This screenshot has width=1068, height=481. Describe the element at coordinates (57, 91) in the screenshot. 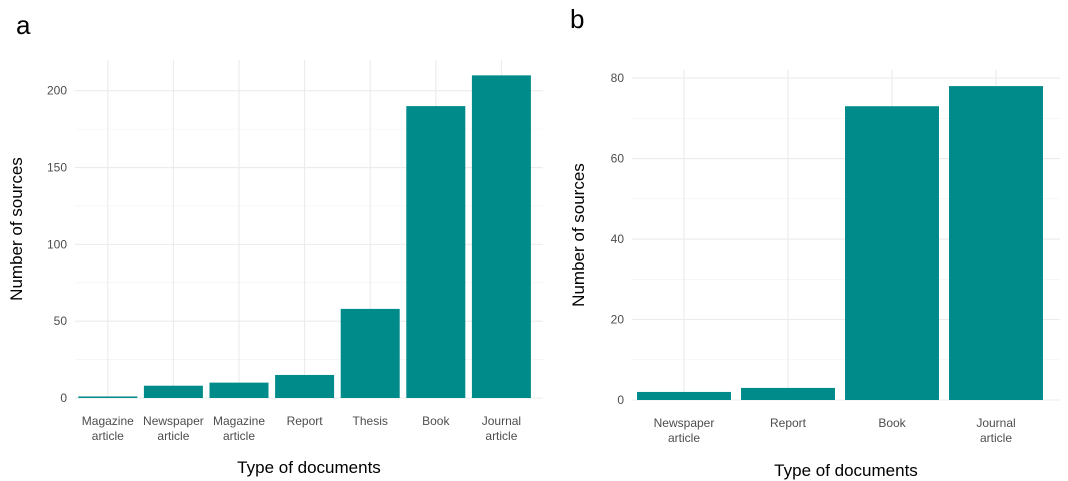

I see `y-tick-label: 200` at that location.